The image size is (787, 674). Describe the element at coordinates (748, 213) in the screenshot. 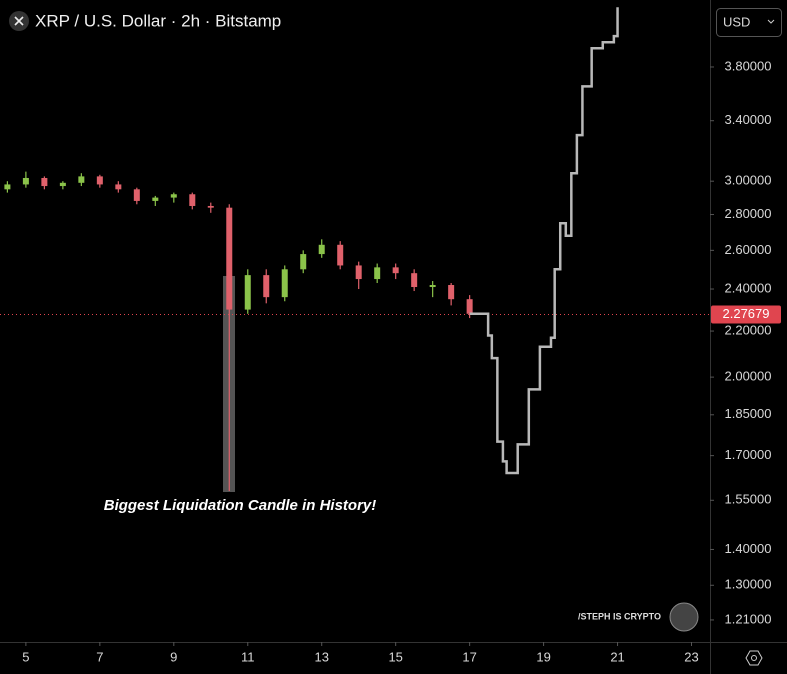

I see `y-tick-label: 2.80000` at that location.